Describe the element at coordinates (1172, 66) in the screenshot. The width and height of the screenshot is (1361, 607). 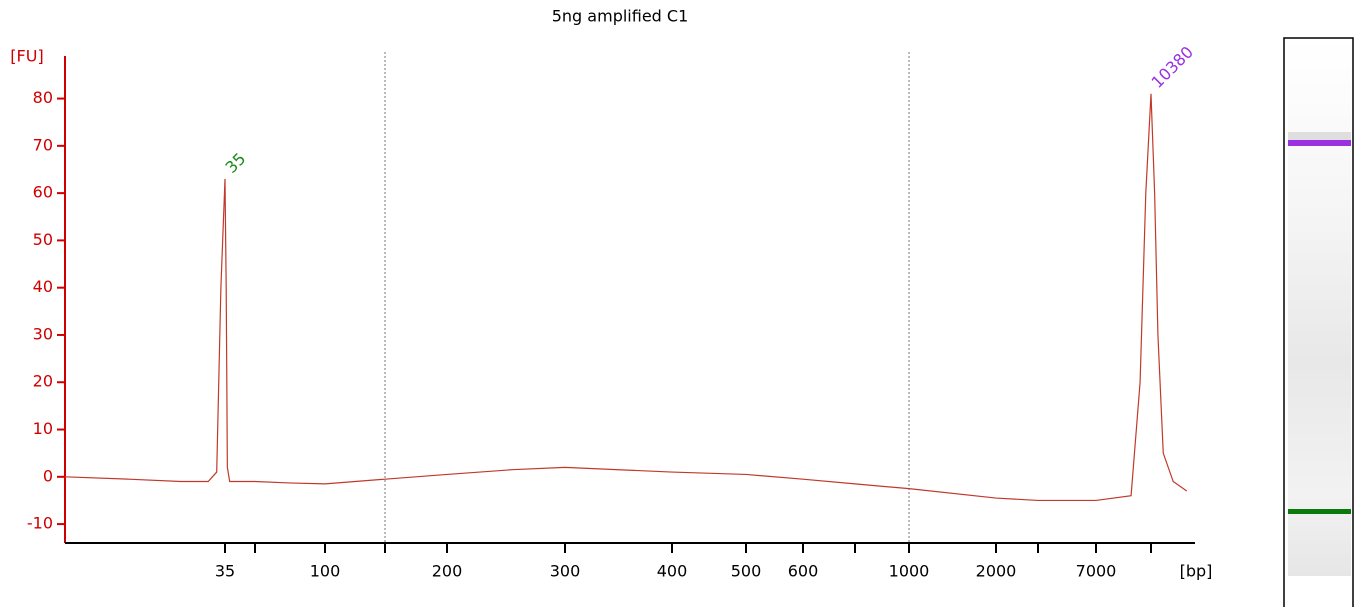
I see `peak-label: 10380` at that location.